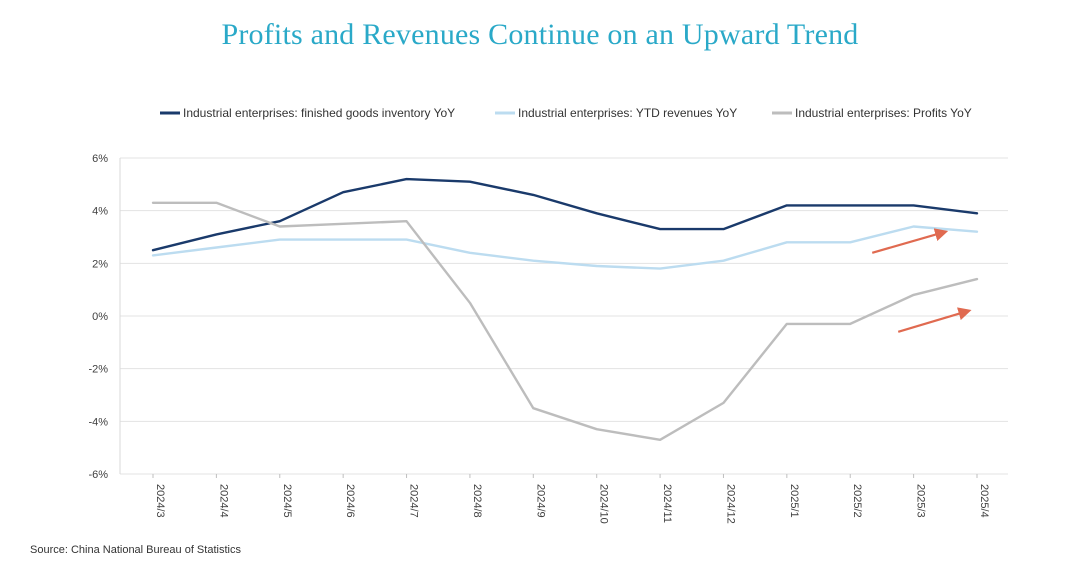 Image resolution: width=1080 pixels, height=579 pixels. What do you see at coordinates (98, 370) in the screenshot?
I see `y-tick-label: -2%` at bounding box center [98, 370].